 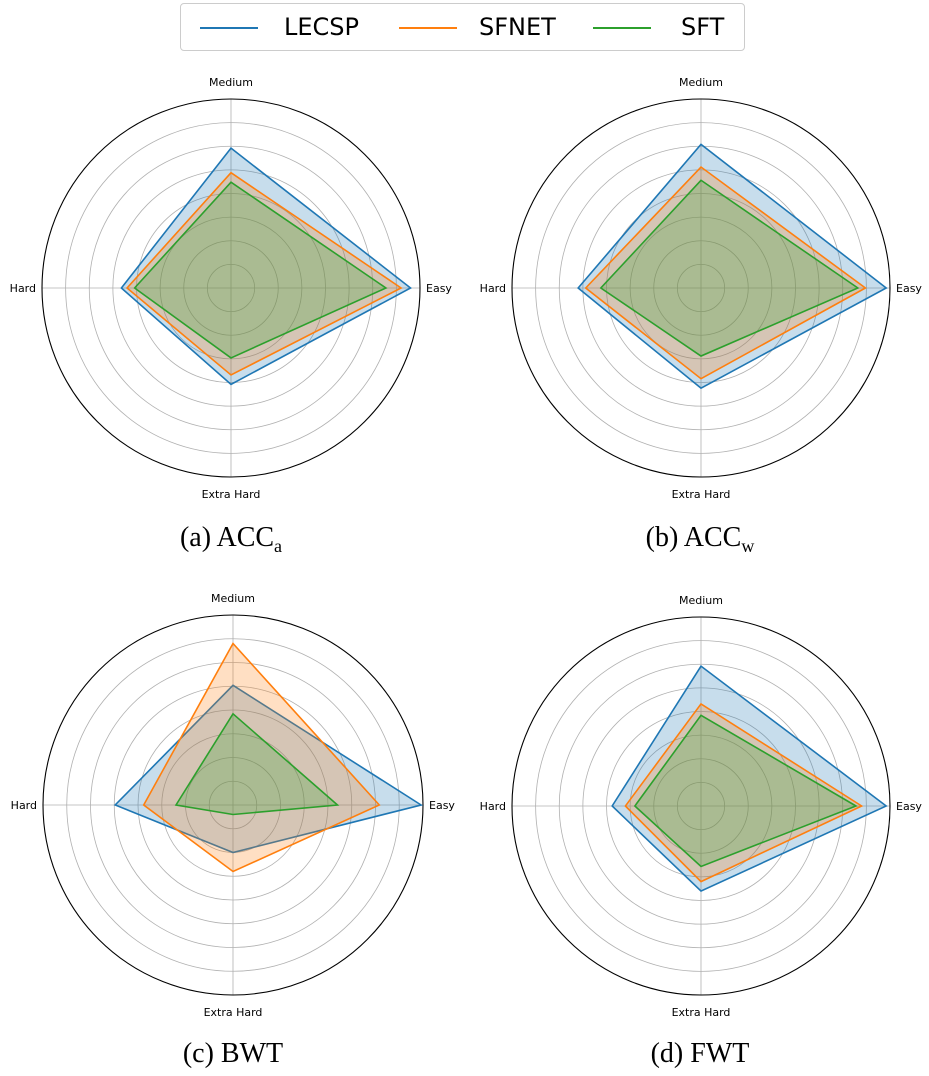 I want to click on legend-label: LECSP, so click(x=321, y=27).